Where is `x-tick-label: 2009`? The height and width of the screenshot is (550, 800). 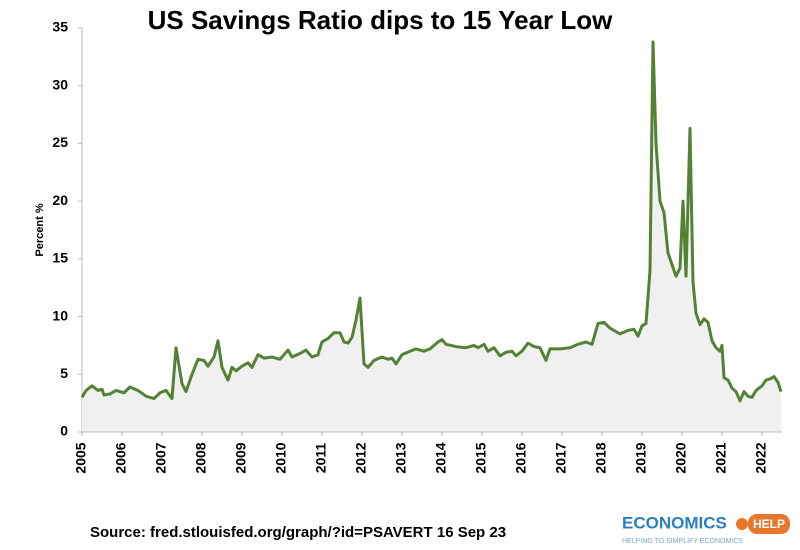 x-tick-label: 2009 is located at coordinates (241, 457).